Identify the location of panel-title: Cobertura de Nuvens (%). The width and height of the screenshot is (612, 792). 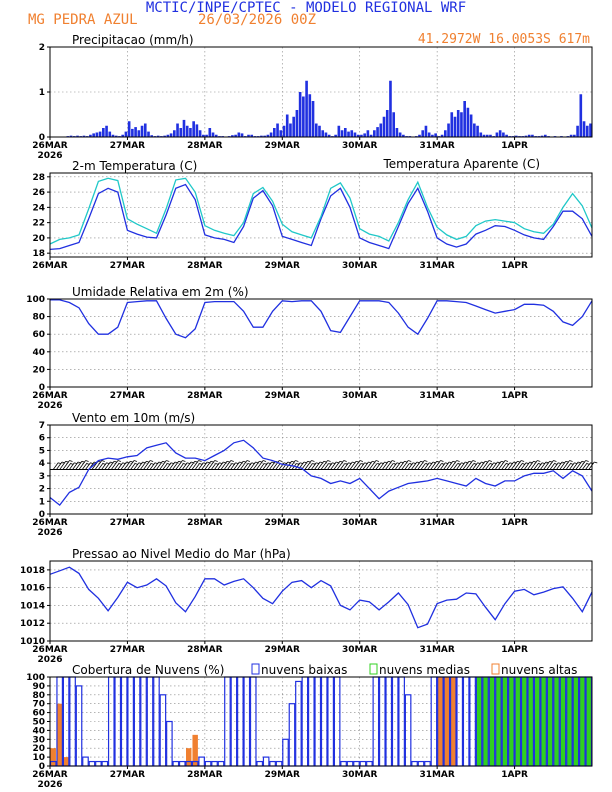
(148, 670).